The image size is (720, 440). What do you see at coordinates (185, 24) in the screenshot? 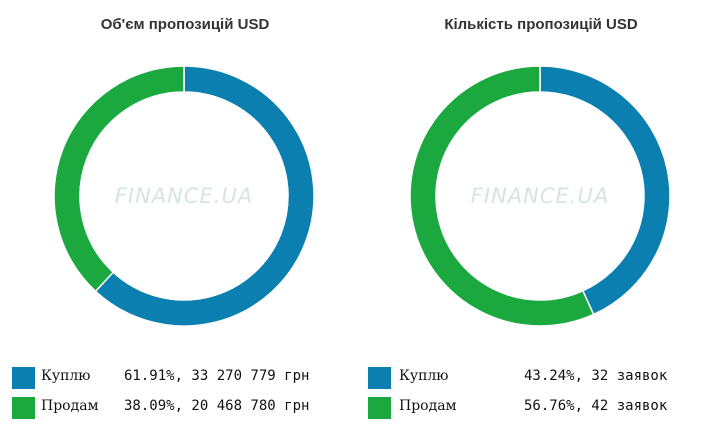
I see `chart-title: Об'єм пропозицій USD` at bounding box center [185, 24].